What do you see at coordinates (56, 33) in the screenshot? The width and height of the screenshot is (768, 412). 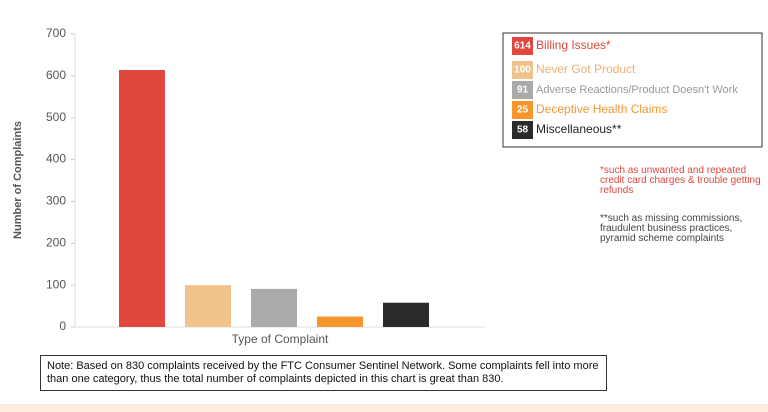 I see `y-tick-label: 700` at bounding box center [56, 33].